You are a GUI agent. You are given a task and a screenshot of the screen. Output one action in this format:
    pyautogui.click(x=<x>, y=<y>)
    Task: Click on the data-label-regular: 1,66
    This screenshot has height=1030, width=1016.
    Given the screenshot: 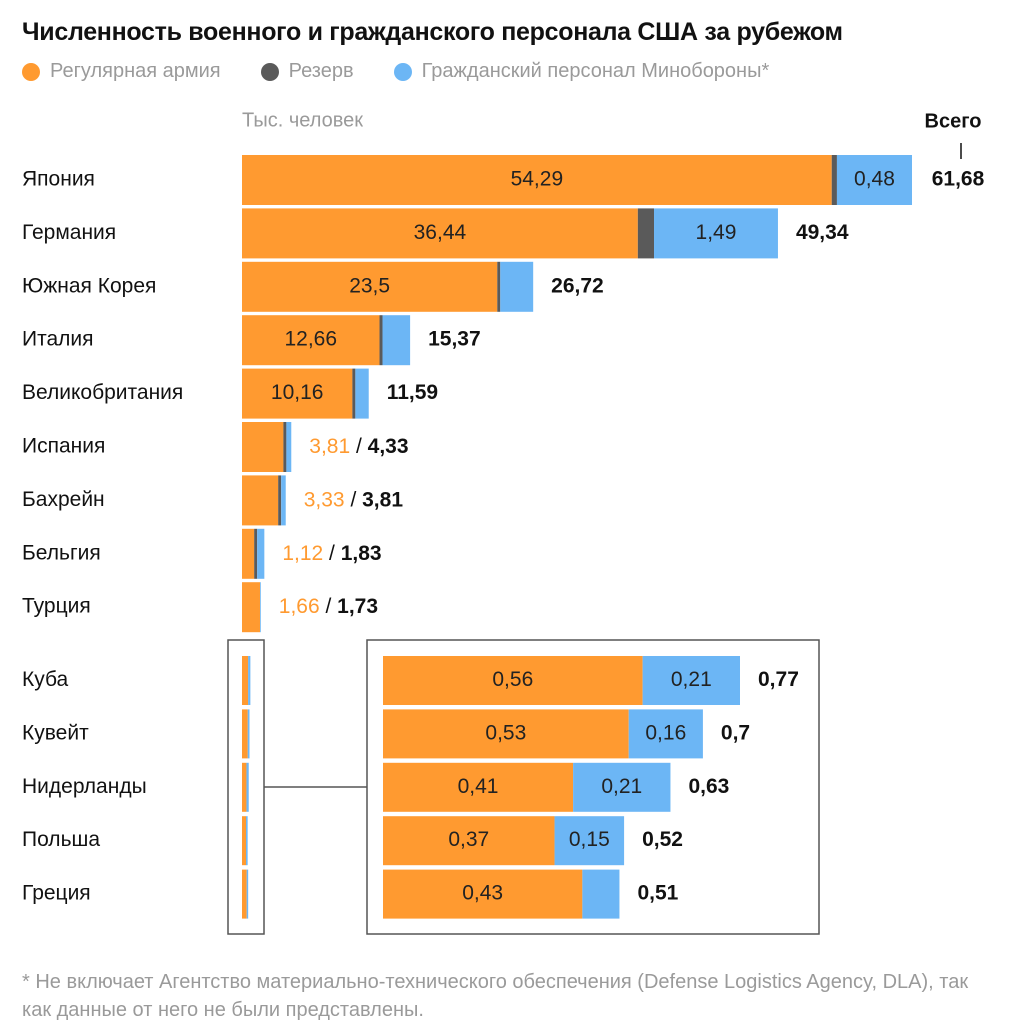 What is the action you would take?
    pyautogui.click(x=299, y=606)
    